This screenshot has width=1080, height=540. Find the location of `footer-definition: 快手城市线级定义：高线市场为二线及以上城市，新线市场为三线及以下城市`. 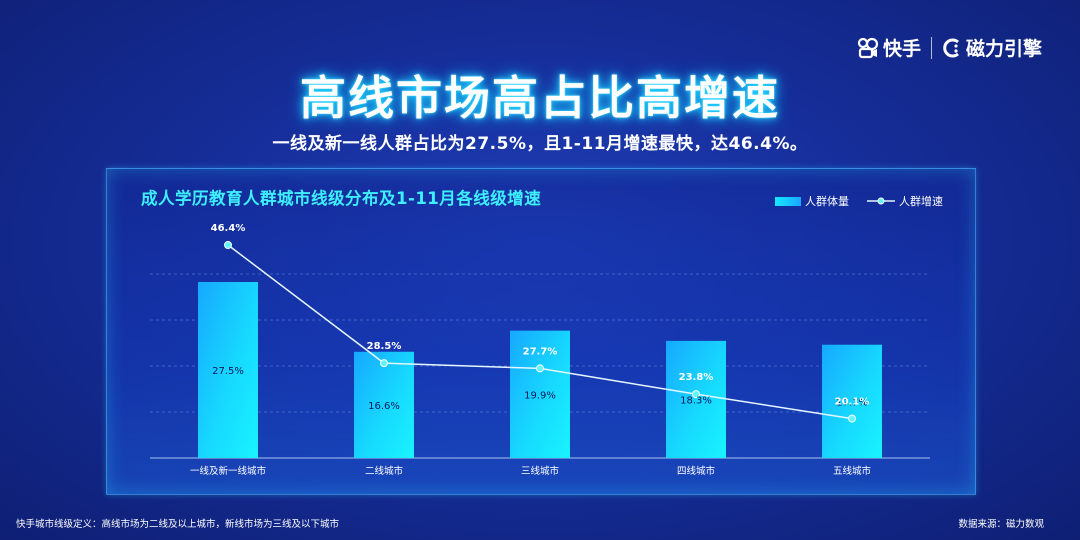

footer-definition: 快手城市线级定义：高线市场为二线及以上城市，新线市场为三线及以下城市 is located at coordinates (178, 524).